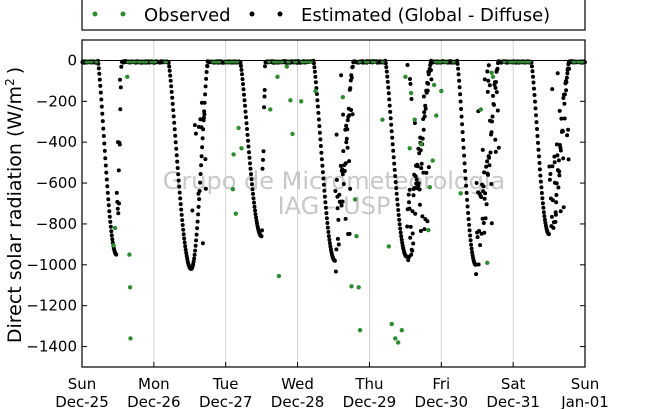 Image resolution: width=650 pixels, height=409 pixels. Describe the element at coordinates (226, 401) in the screenshot. I see `x-tick-date-label: Dec-27` at that location.